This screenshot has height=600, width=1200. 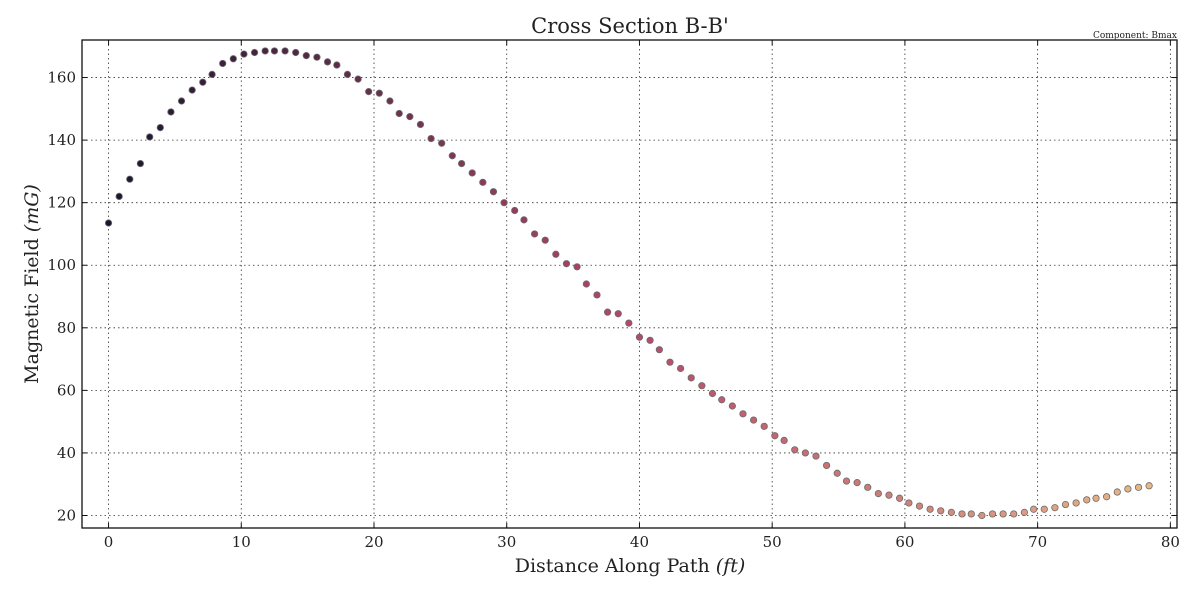 What do you see at coordinates (61, 78) in the screenshot?
I see `y-tick-label: 160` at bounding box center [61, 78].